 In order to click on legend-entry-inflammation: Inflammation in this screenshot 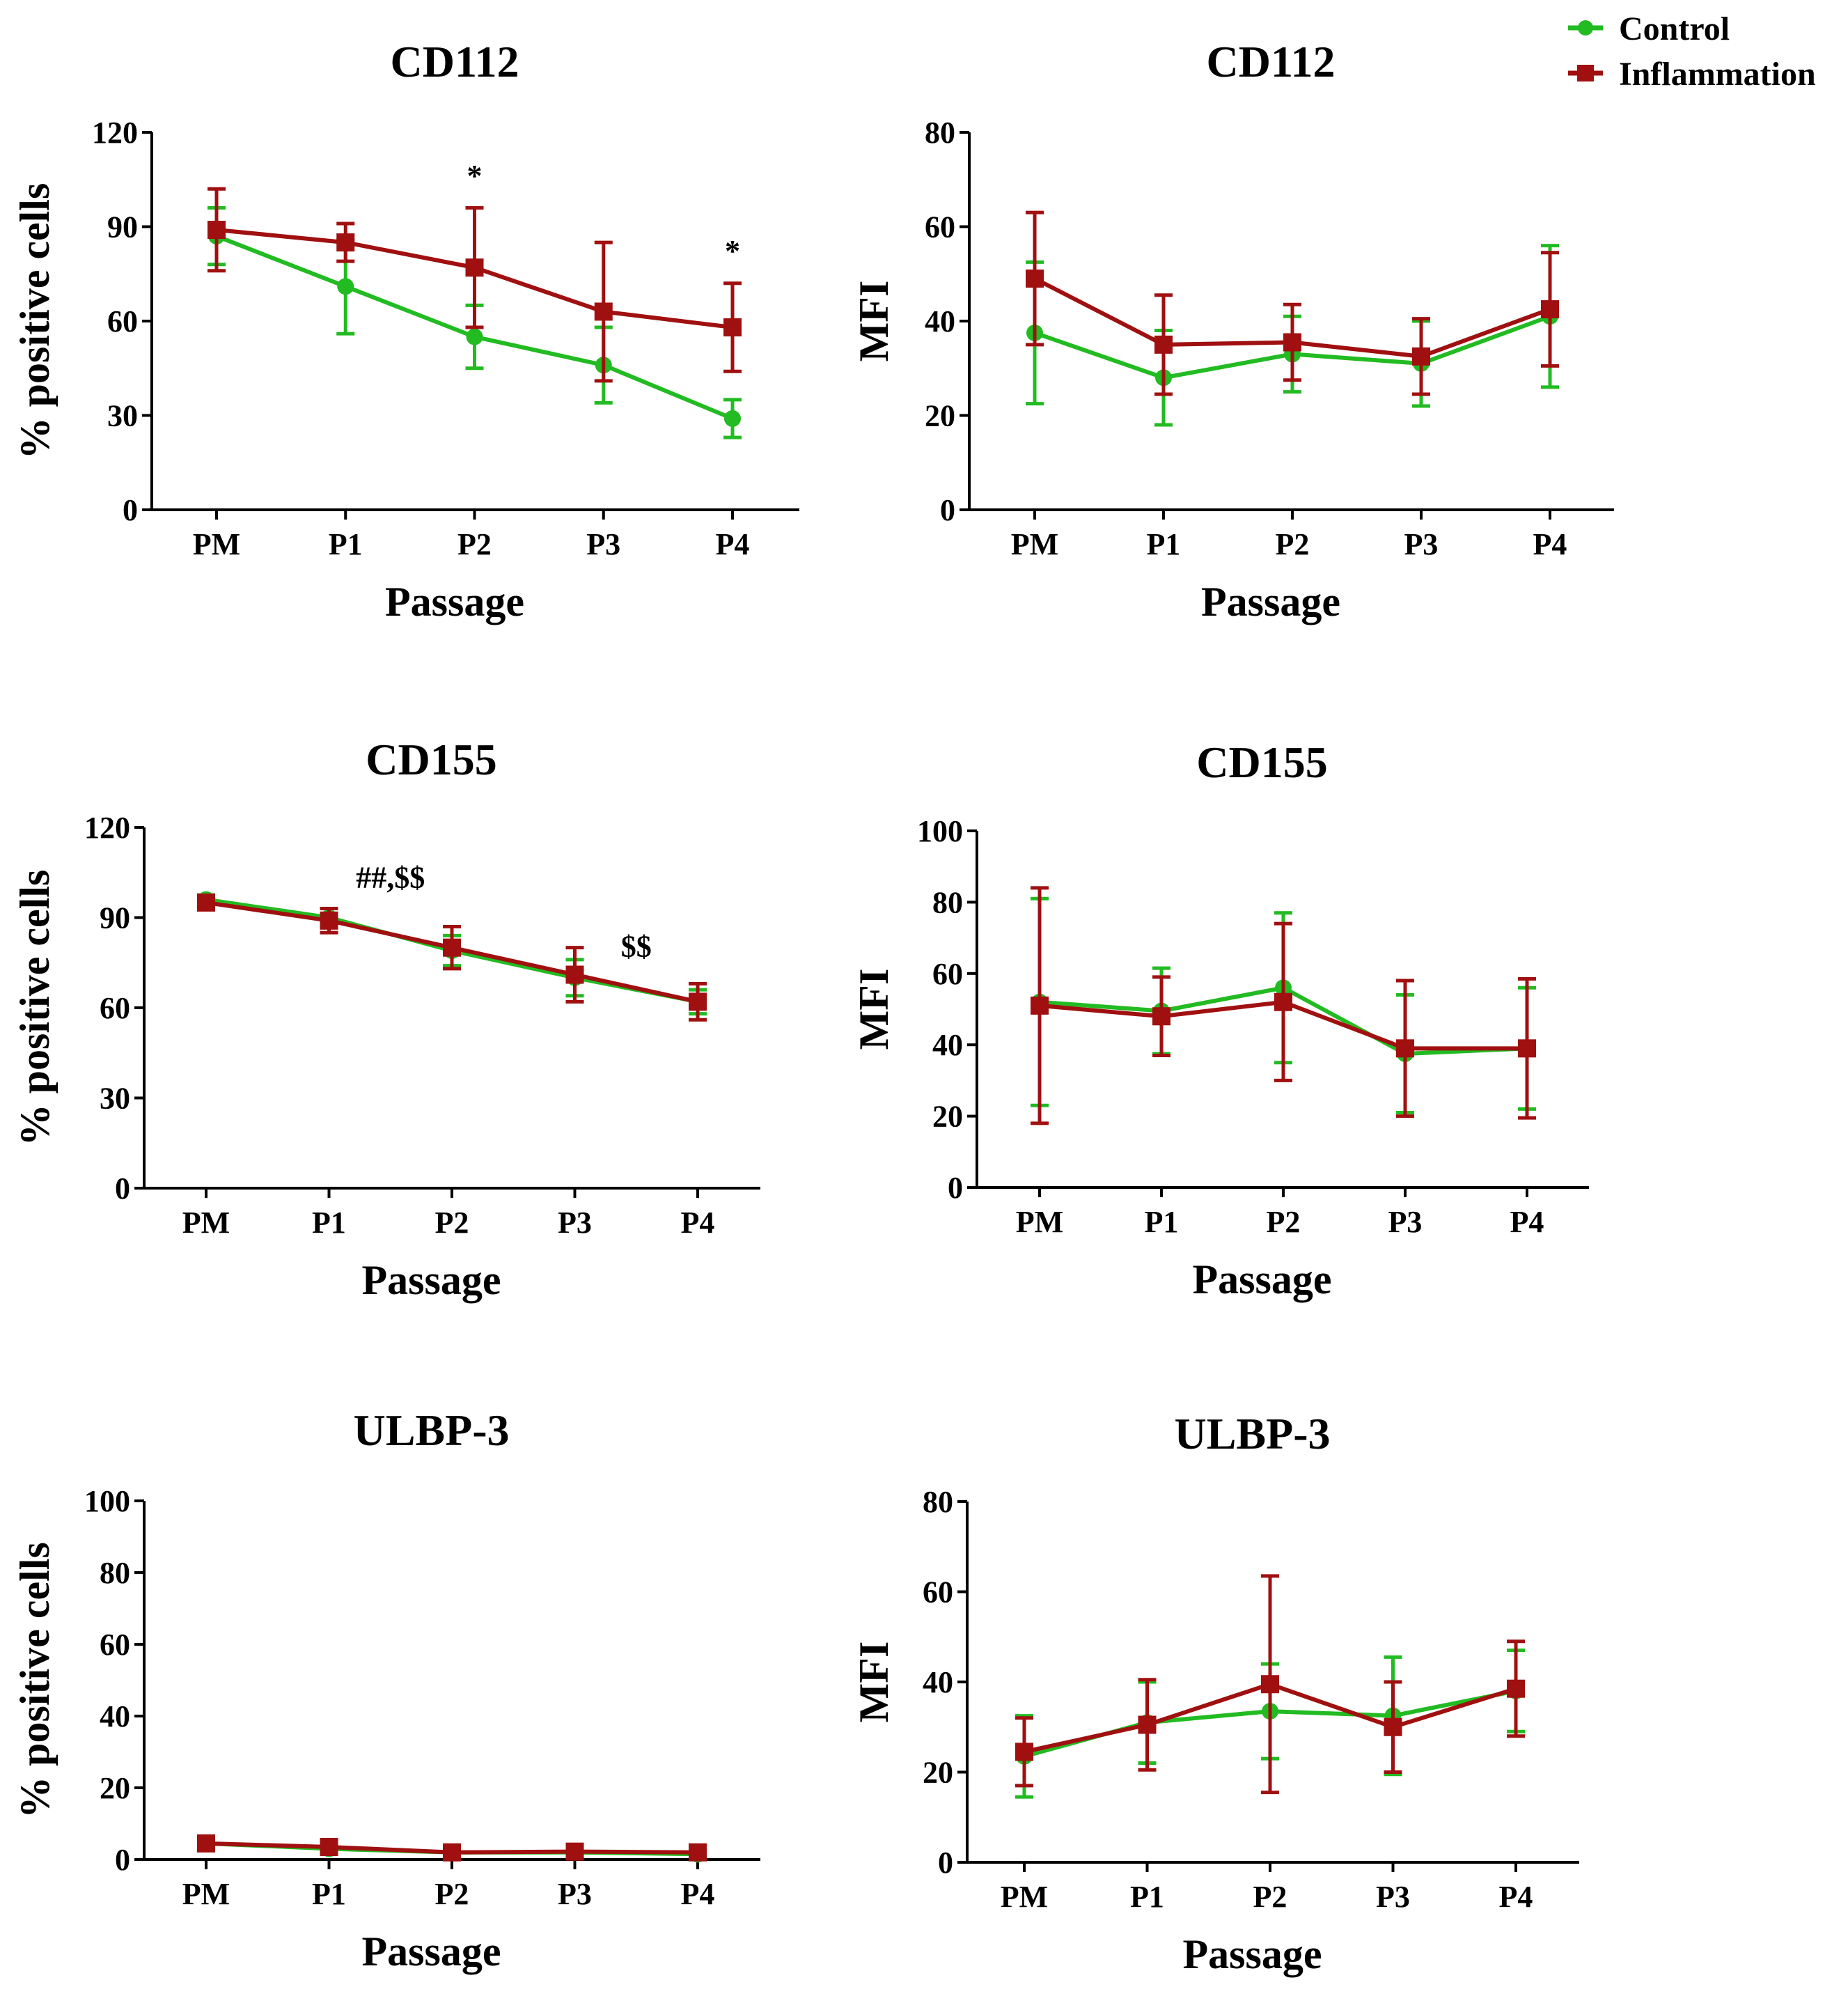, I will do `click(1692, 74)`.